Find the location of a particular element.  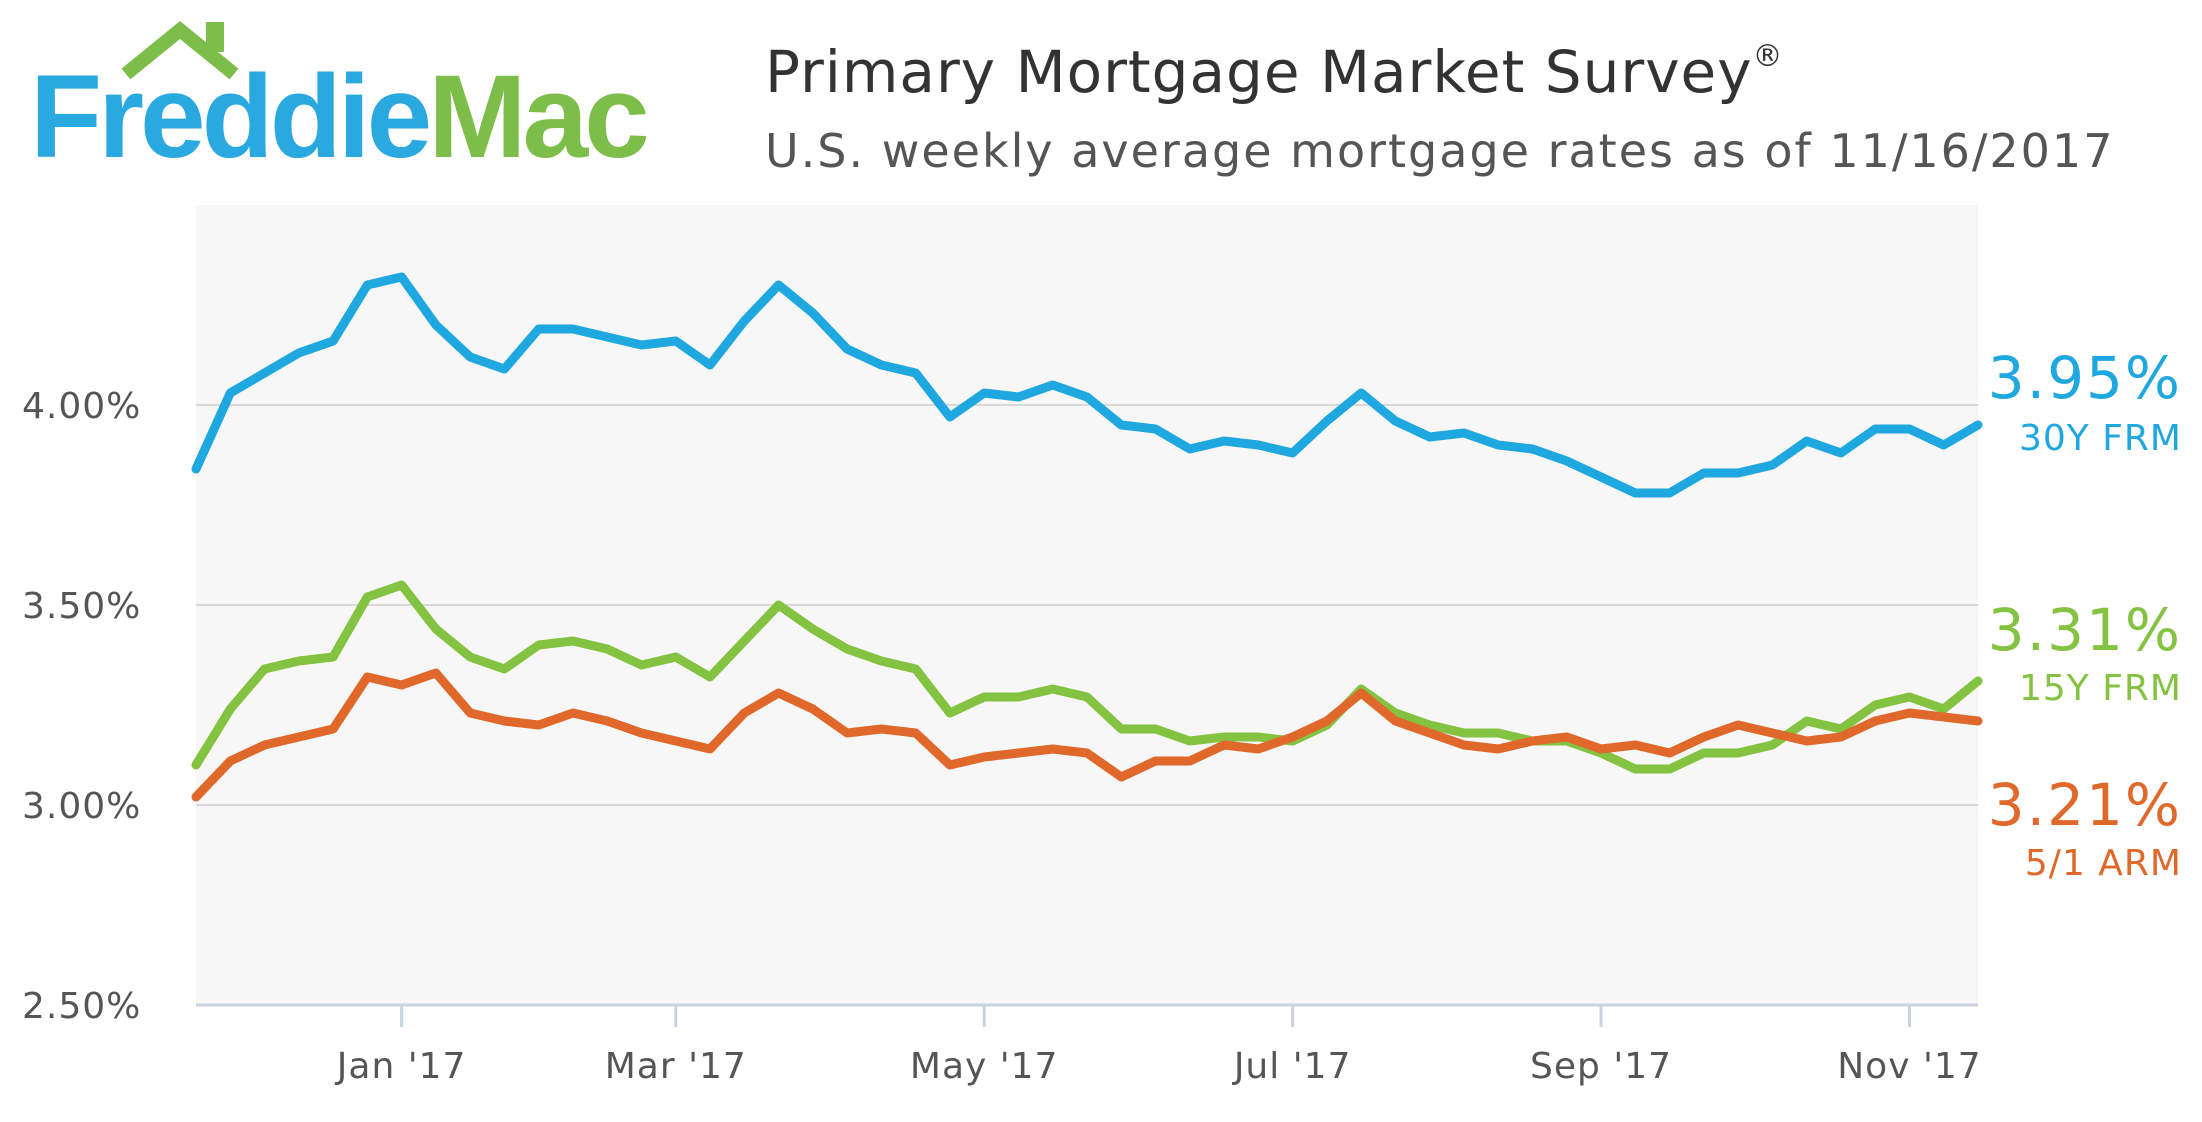

series-name-frm15: 15Y FRM is located at coordinates (2100, 688).